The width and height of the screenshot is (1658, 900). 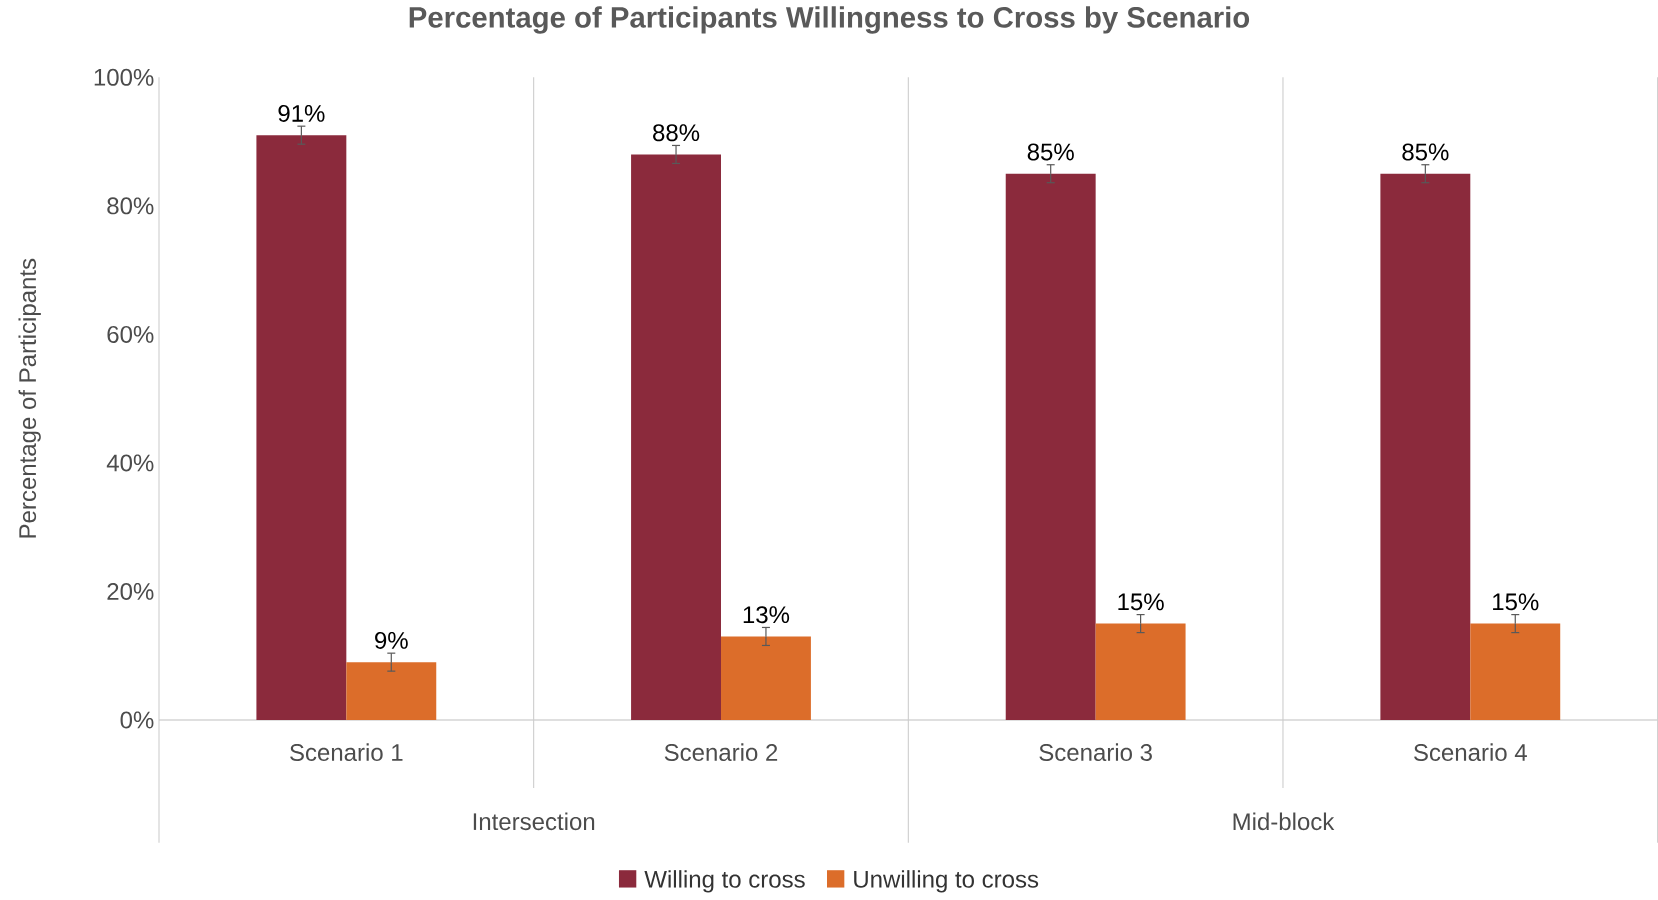 What do you see at coordinates (29, 398) in the screenshot?
I see `y-axis-title: Percentage of Participants` at bounding box center [29, 398].